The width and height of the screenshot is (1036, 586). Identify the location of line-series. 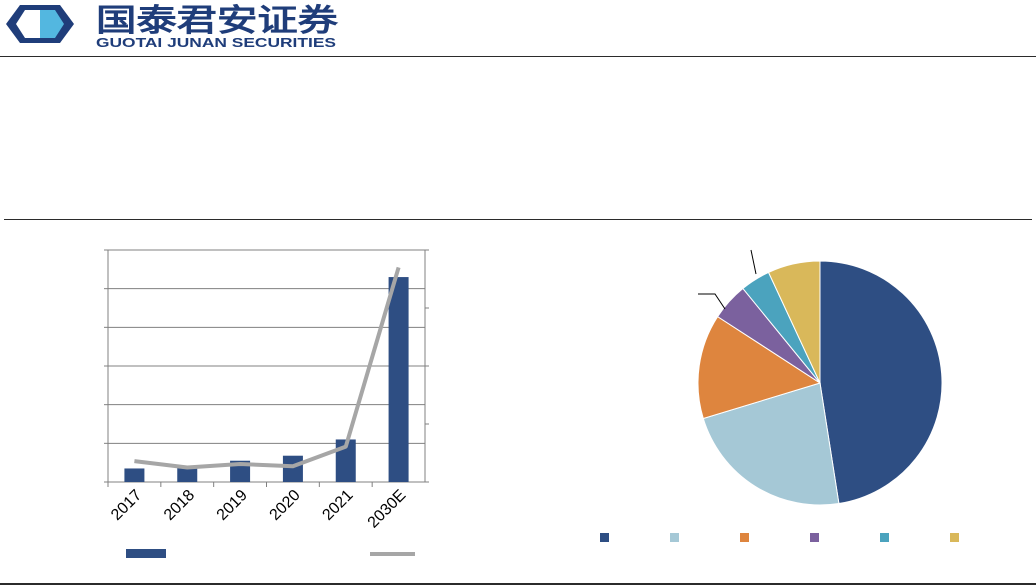
(267, 368).